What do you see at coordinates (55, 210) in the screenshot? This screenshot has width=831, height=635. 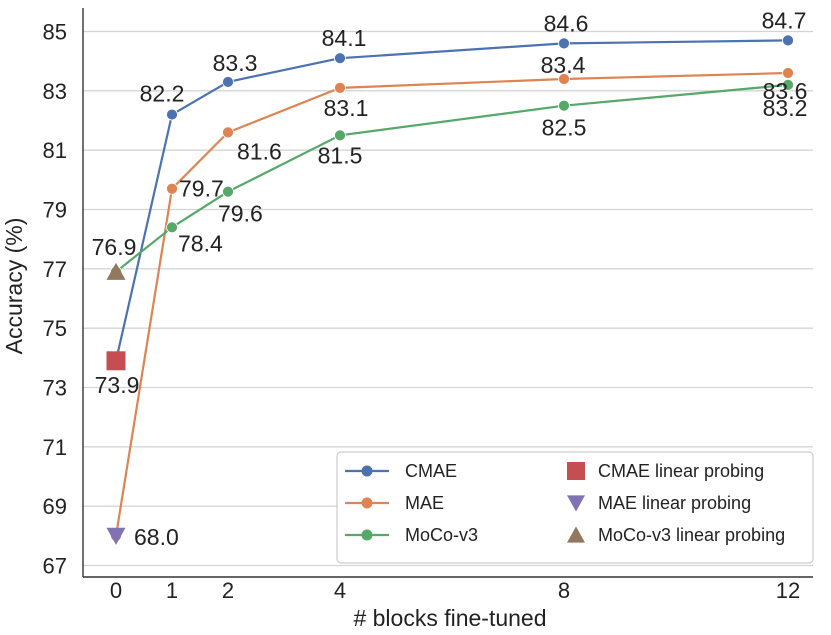 I see `y-tick-label: 79` at bounding box center [55, 210].